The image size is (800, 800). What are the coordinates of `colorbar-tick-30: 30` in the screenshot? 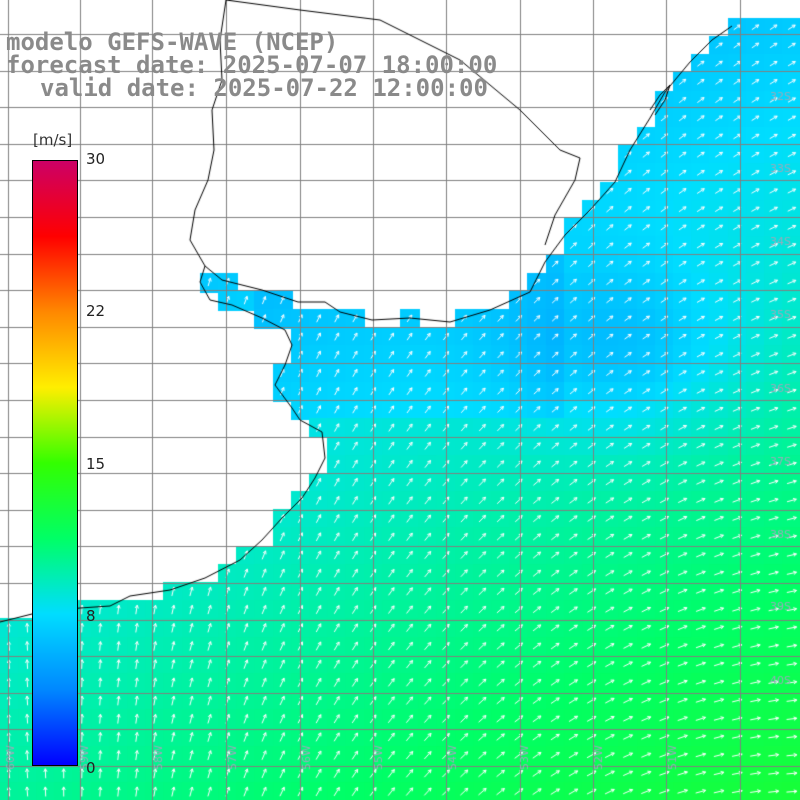 It's located at (96, 159).